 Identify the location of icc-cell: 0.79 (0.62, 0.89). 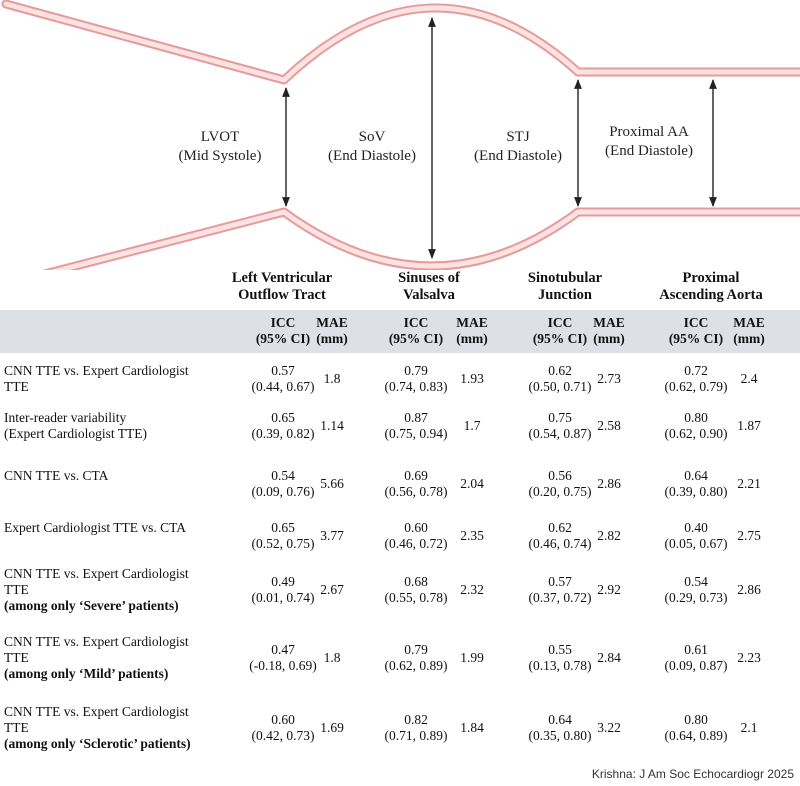
(416, 658).